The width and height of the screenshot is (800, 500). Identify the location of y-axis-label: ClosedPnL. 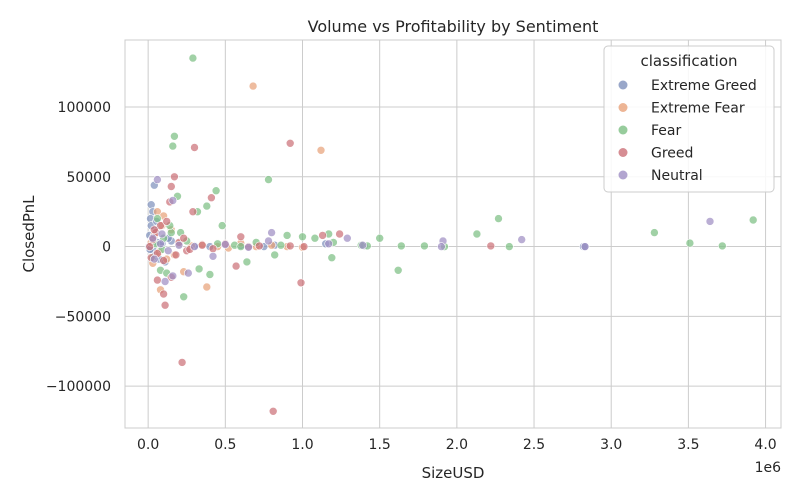
(29, 234).